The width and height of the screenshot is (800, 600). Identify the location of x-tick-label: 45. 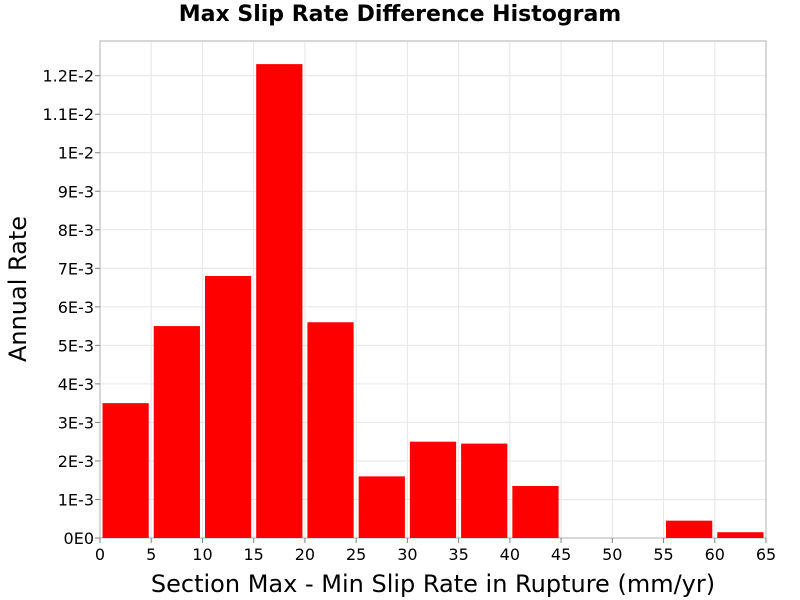
(561, 554).